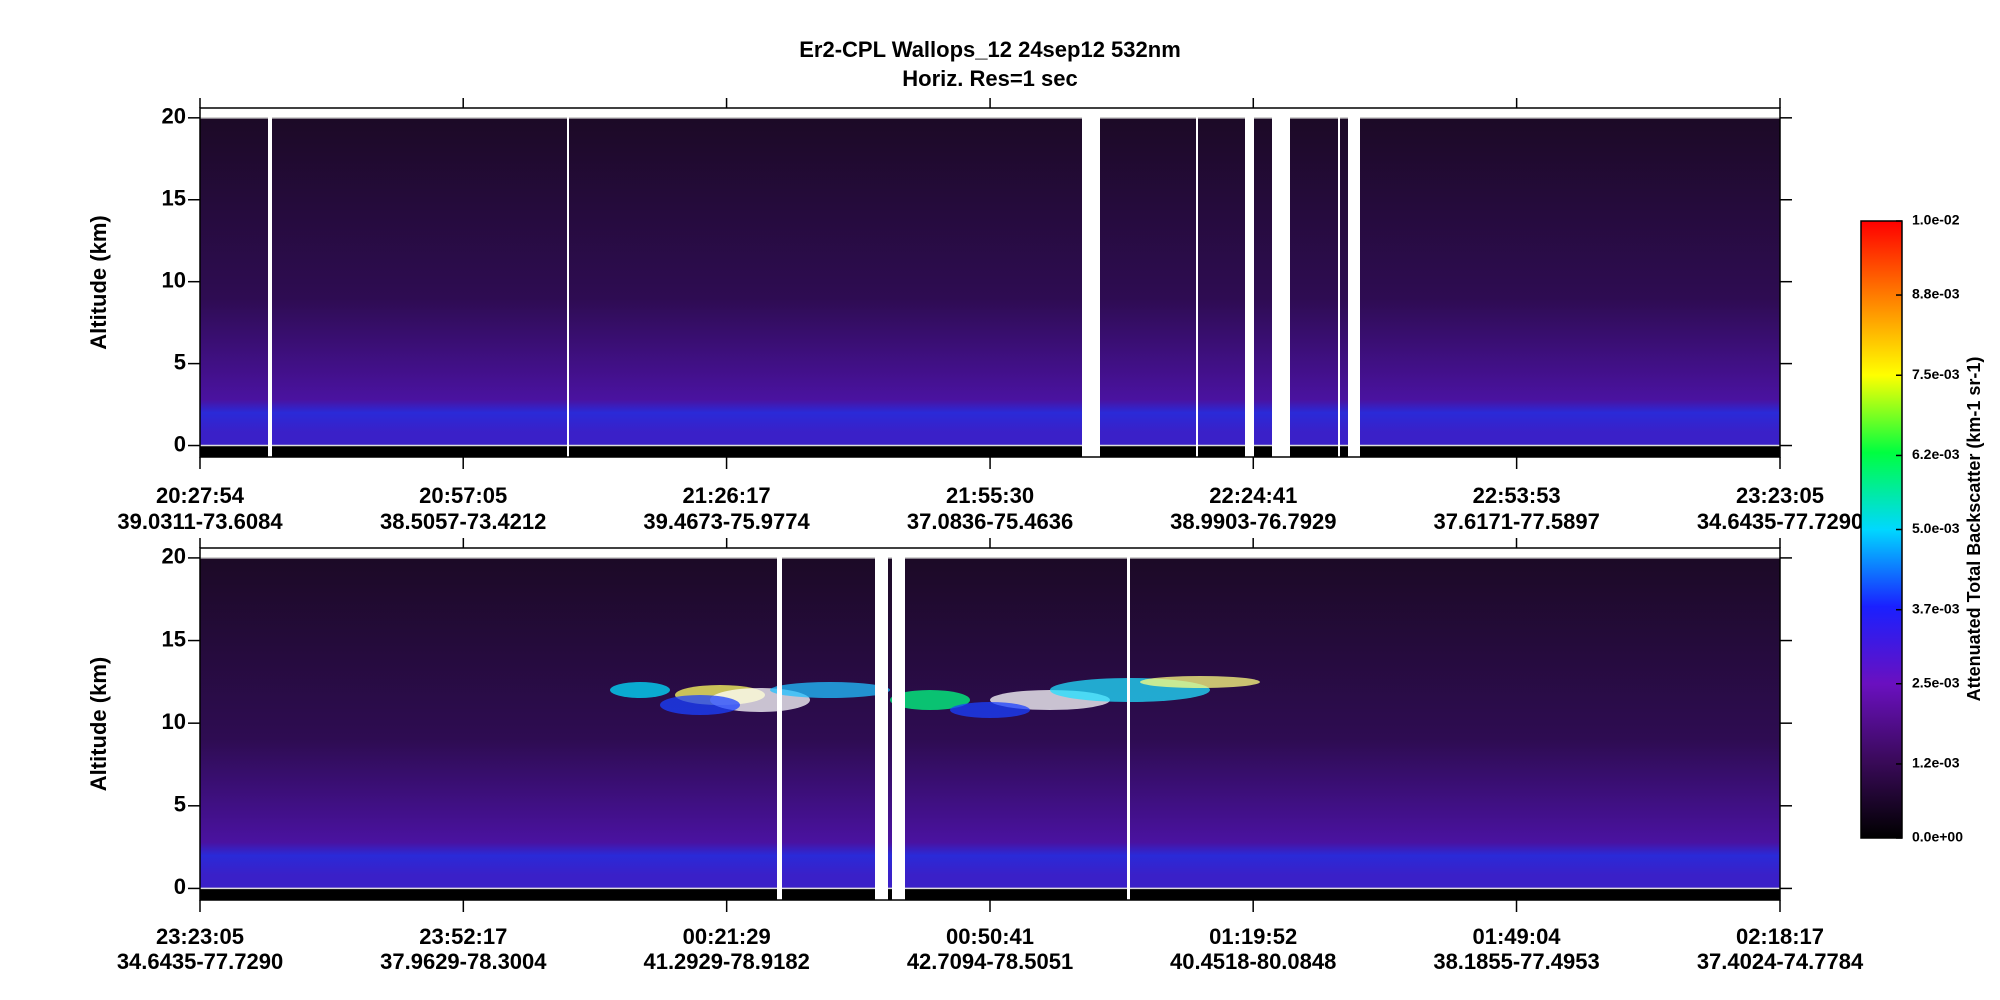 This screenshot has width=2000, height=1000. What do you see at coordinates (1936, 374) in the screenshot?
I see `colorbar-tick-label: 7.5e-03` at bounding box center [1936, 374].